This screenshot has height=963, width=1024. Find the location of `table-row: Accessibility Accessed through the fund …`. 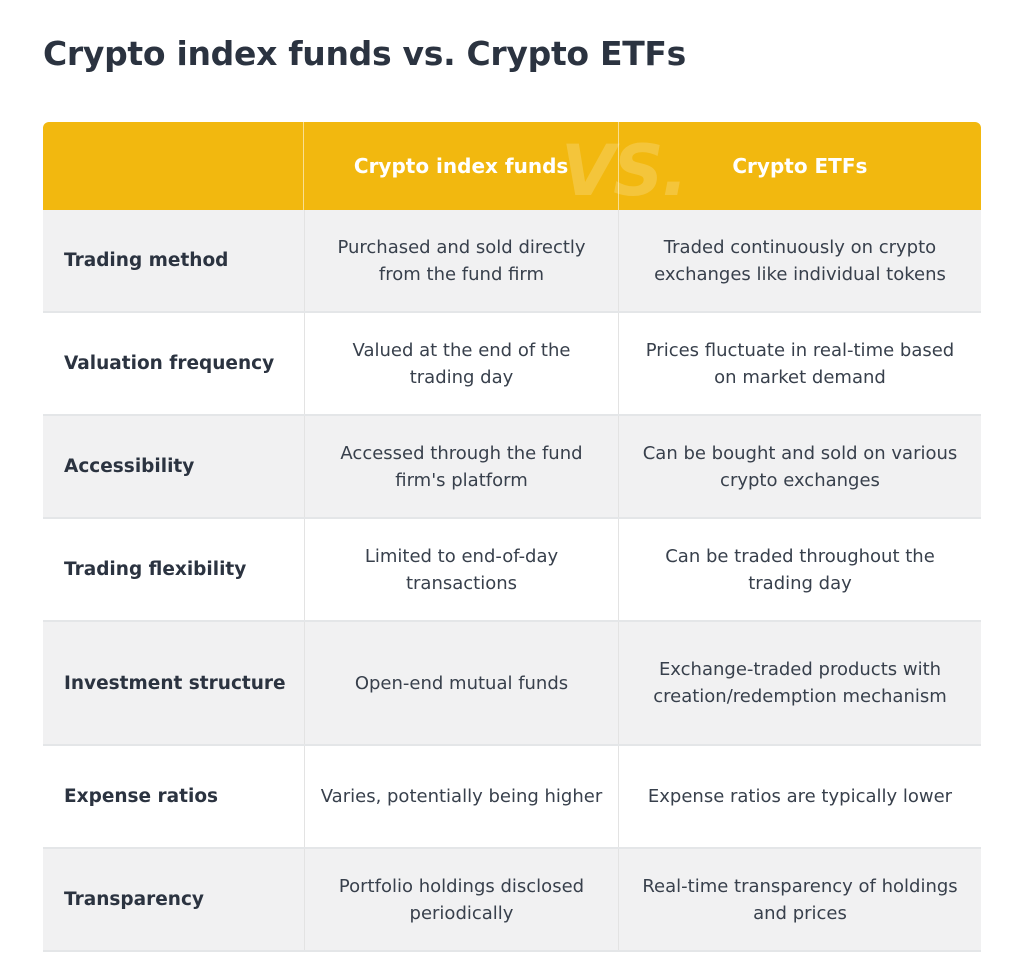

table-row: Accessibility Accessed through the fund … is located at coordinates (512, 467).